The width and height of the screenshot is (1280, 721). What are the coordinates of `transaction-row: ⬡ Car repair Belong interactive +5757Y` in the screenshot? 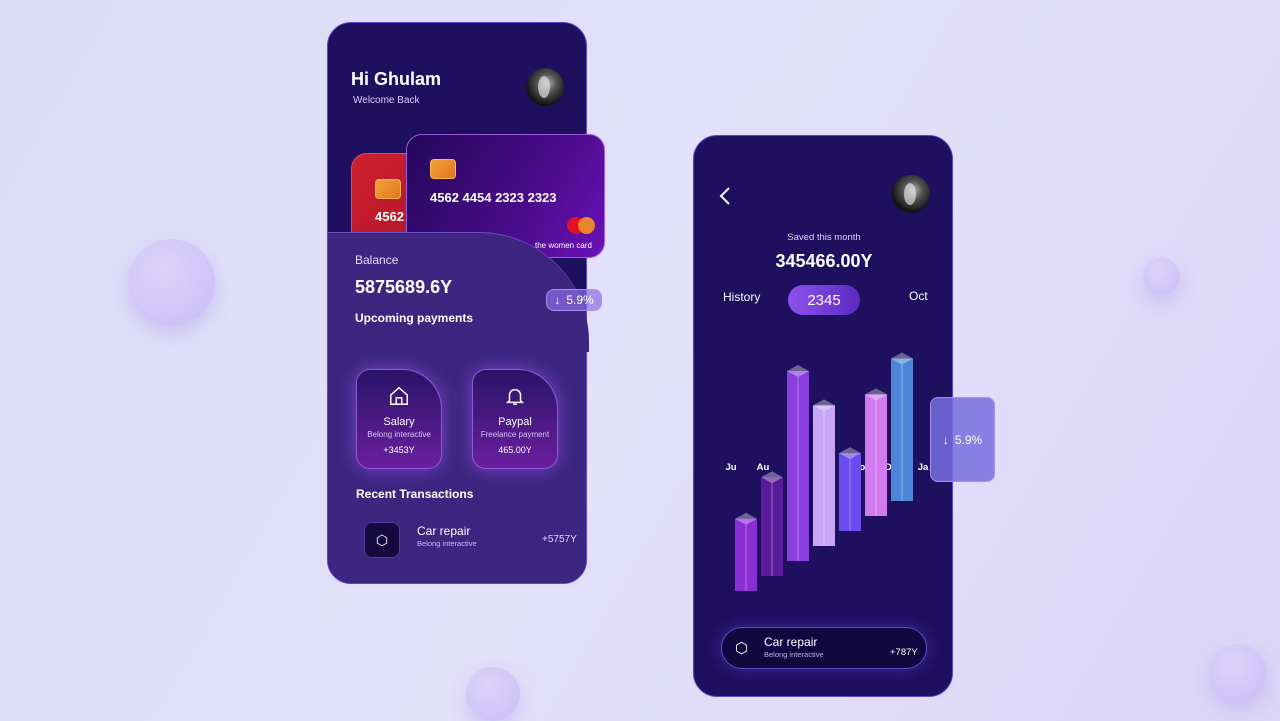 It's located at (471, 542).